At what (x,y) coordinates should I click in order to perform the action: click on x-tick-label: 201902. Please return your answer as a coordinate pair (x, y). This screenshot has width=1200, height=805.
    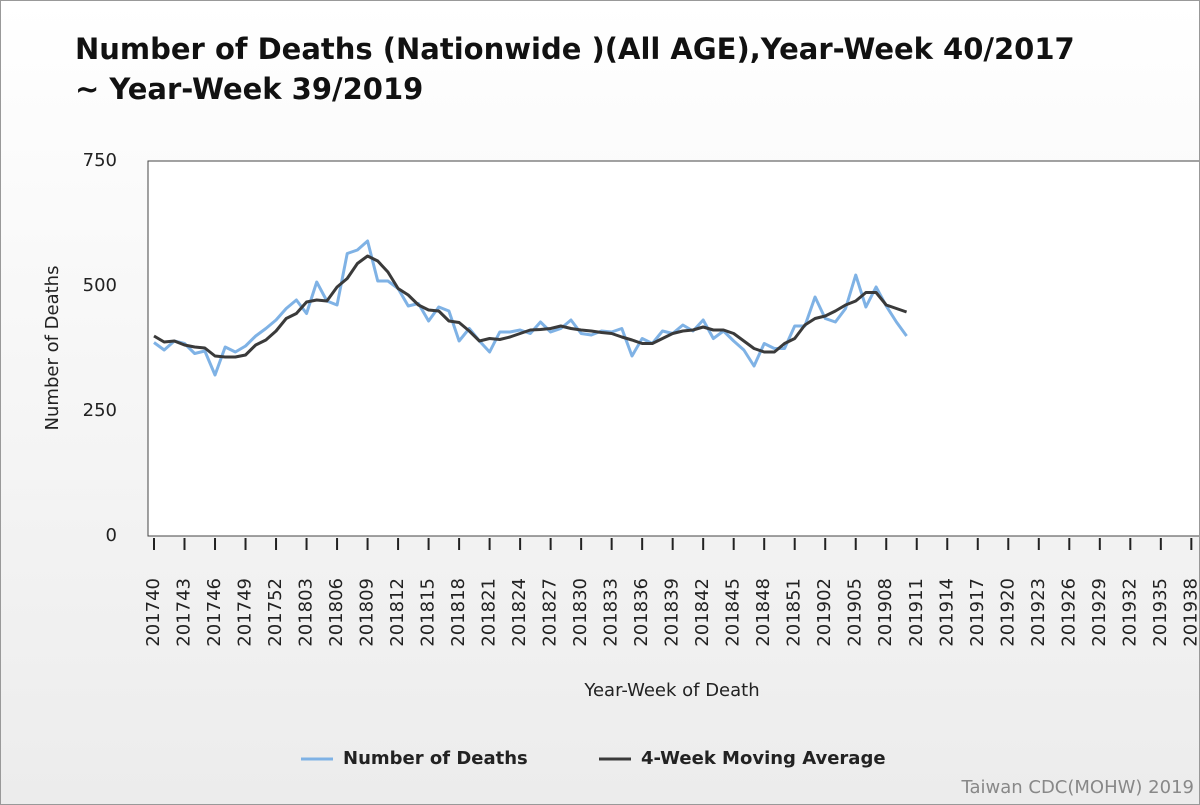
    Looking at the image, I should click on (824, 612).